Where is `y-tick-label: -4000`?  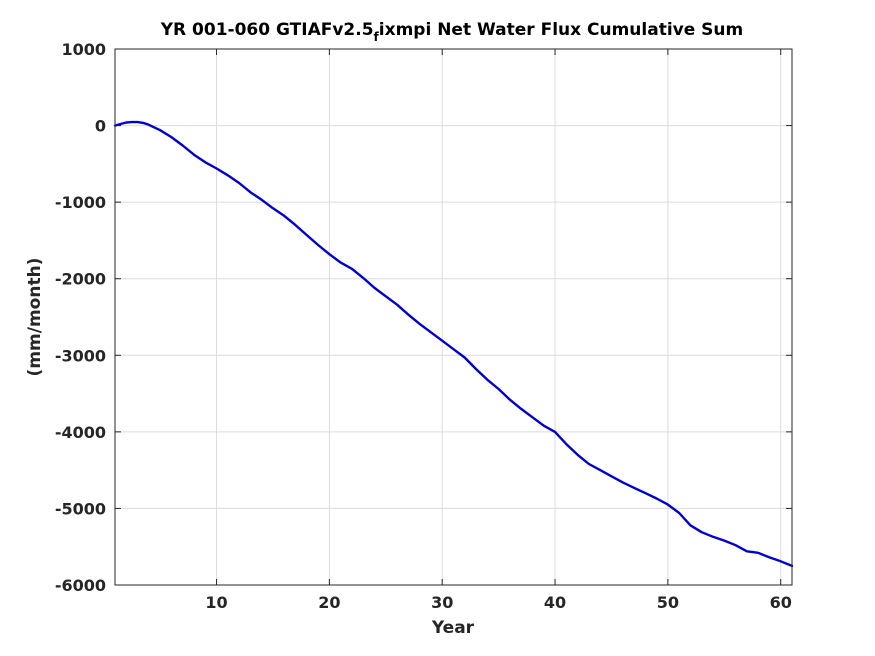
y-tick-label: -4000 is located at coordinates (80, 432).